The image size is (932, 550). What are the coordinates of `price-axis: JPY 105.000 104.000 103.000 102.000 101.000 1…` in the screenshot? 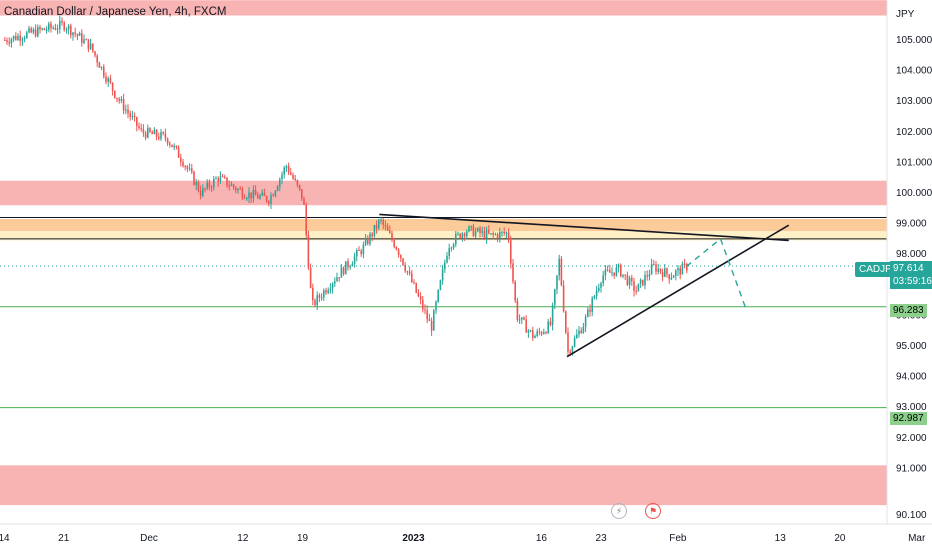 It's located at (909, 262).